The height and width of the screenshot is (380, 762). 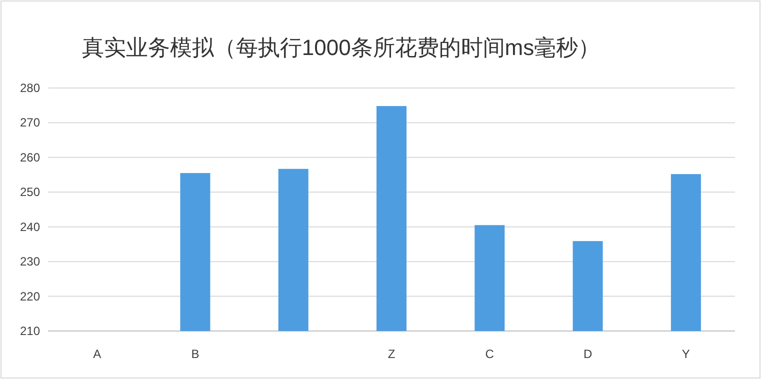 What do you see at coordinates (30, 331) in the screenshot?
I see `y-tick-label: 210` at bounding box center [30, 331].